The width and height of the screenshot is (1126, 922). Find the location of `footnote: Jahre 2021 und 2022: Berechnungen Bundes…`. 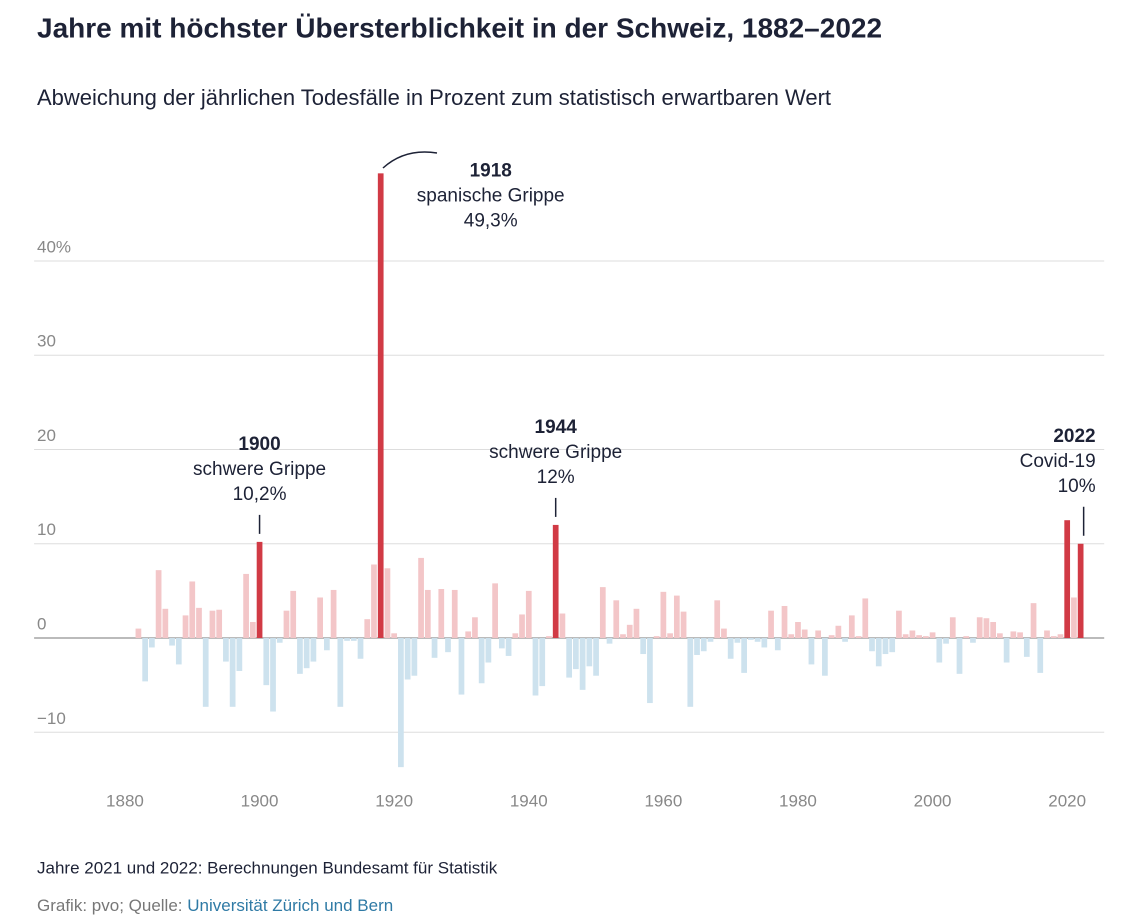

footnote: Jahre 2021 und 2022: Berechnungen Bundes… is located at coordinates (267, 867).